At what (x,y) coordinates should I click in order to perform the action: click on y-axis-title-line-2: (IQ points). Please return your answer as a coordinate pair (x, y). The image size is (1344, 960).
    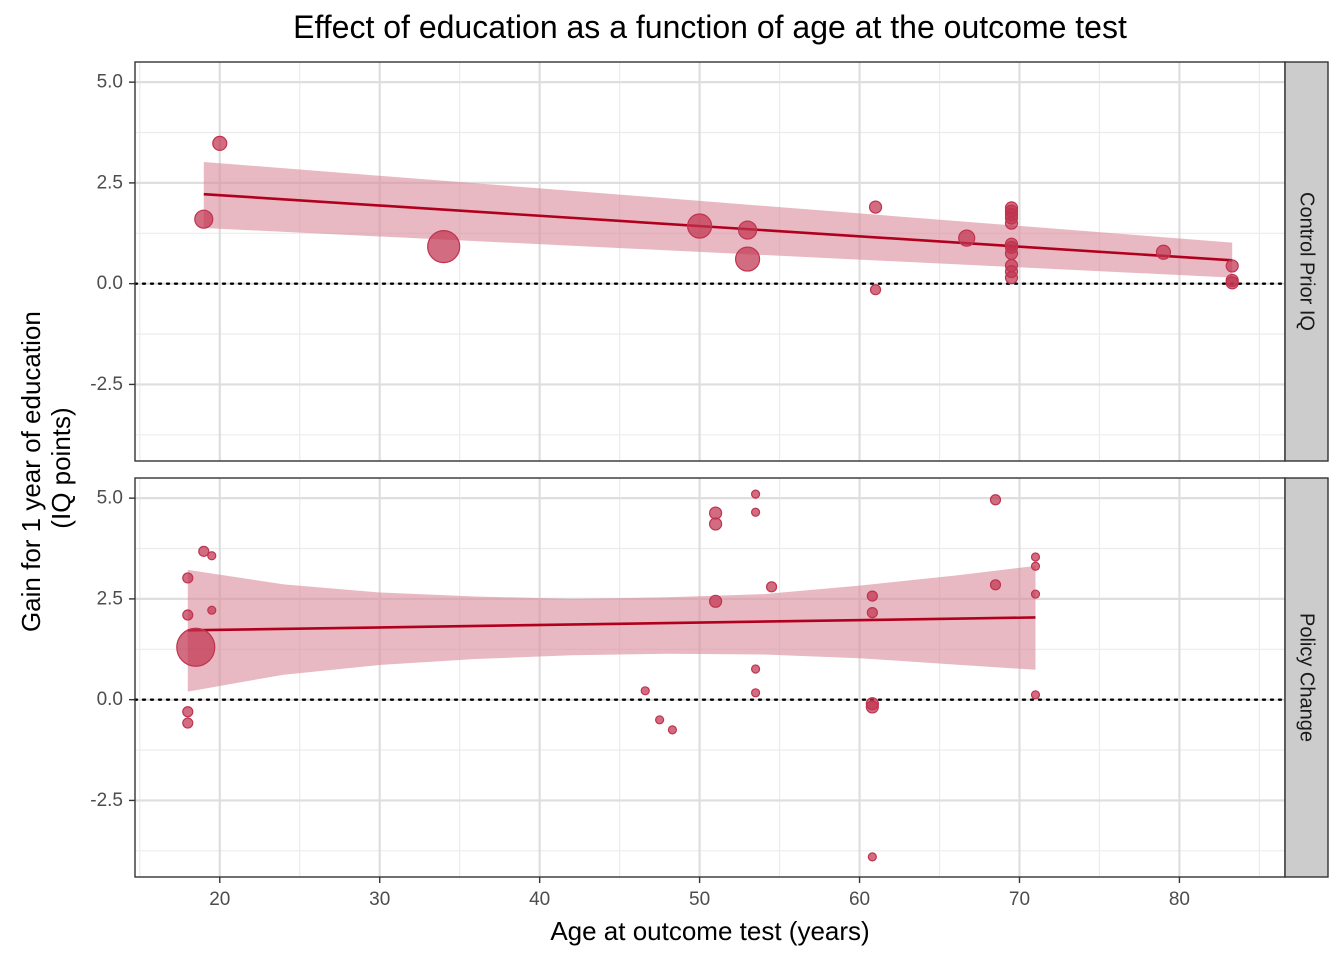
    Looking at the image, I should click on (61, 467).